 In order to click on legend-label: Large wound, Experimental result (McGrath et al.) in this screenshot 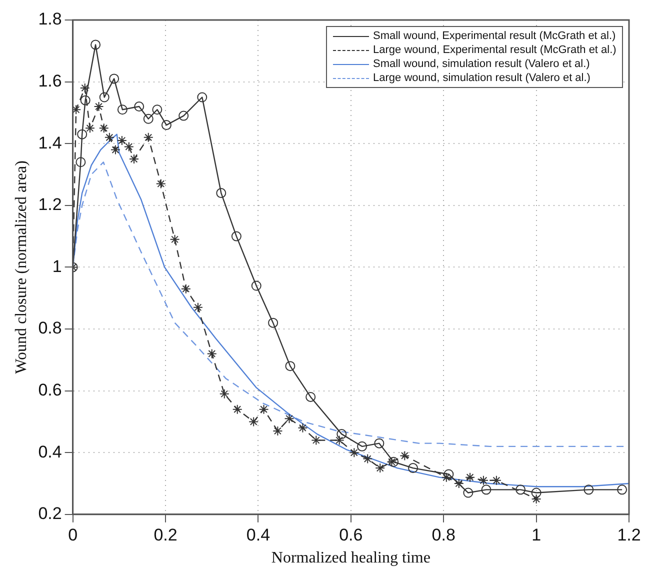, I will do `click(494, 50)`.